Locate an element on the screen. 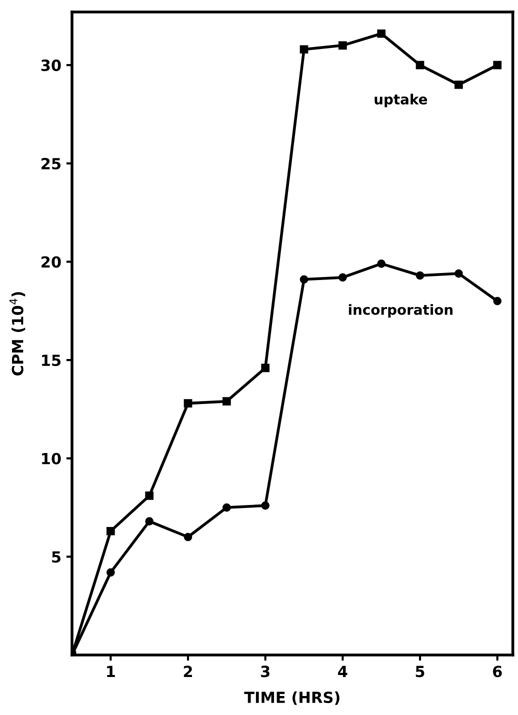 The height and width of the screenshot is (715, 518). x-tick-label: 4 is located at coordinates (343, 672).